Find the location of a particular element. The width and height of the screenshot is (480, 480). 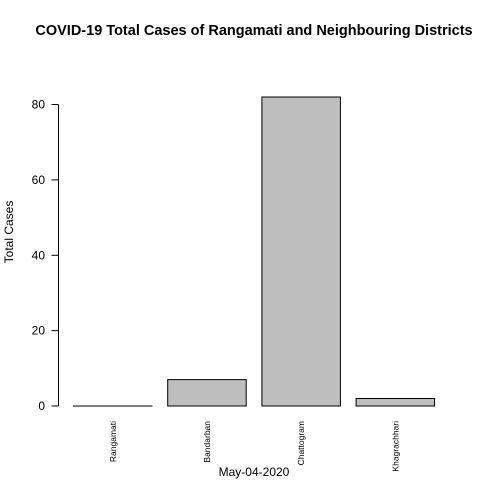

x-axis-label: May-04-2020 is located at coordinates (254, 472).